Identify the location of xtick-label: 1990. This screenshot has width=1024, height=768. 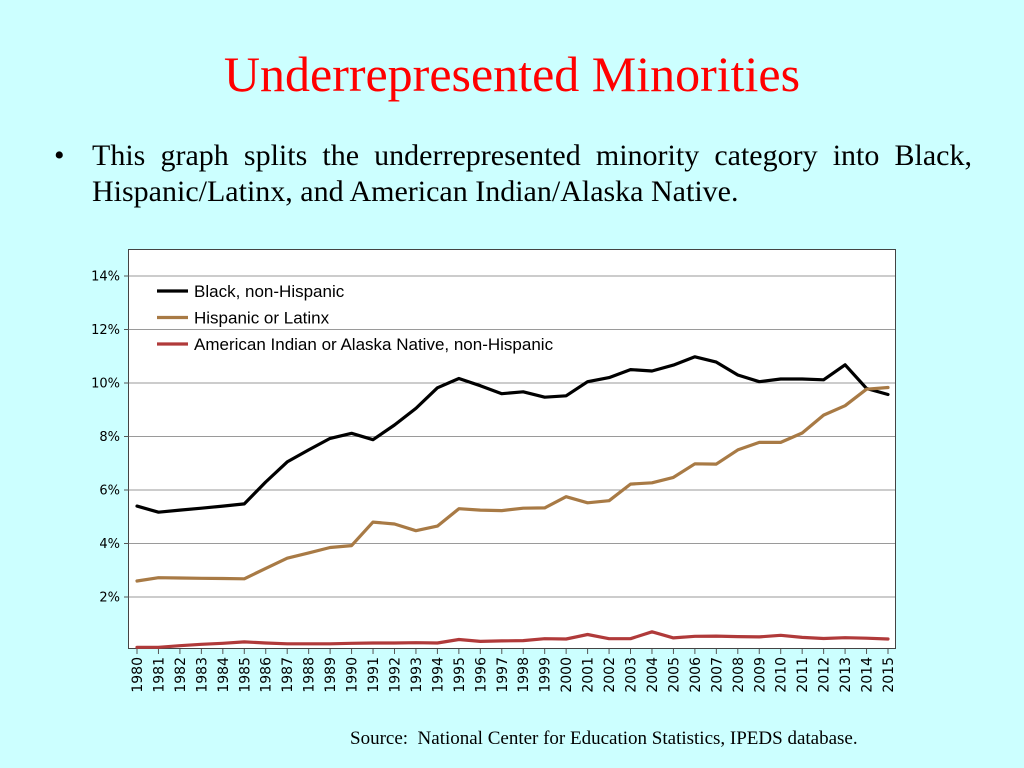
(353, 675).